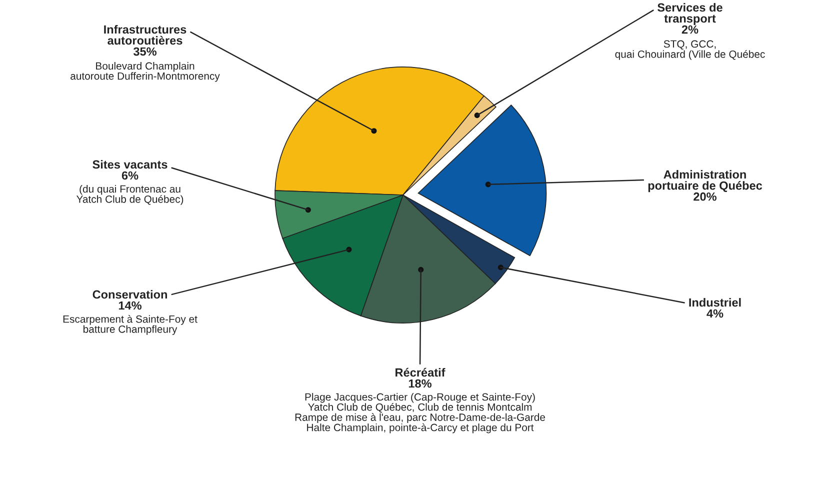 The width and height of the screenshot is (831, 489). I want to click on data-label: 35%, so click(145, 51).